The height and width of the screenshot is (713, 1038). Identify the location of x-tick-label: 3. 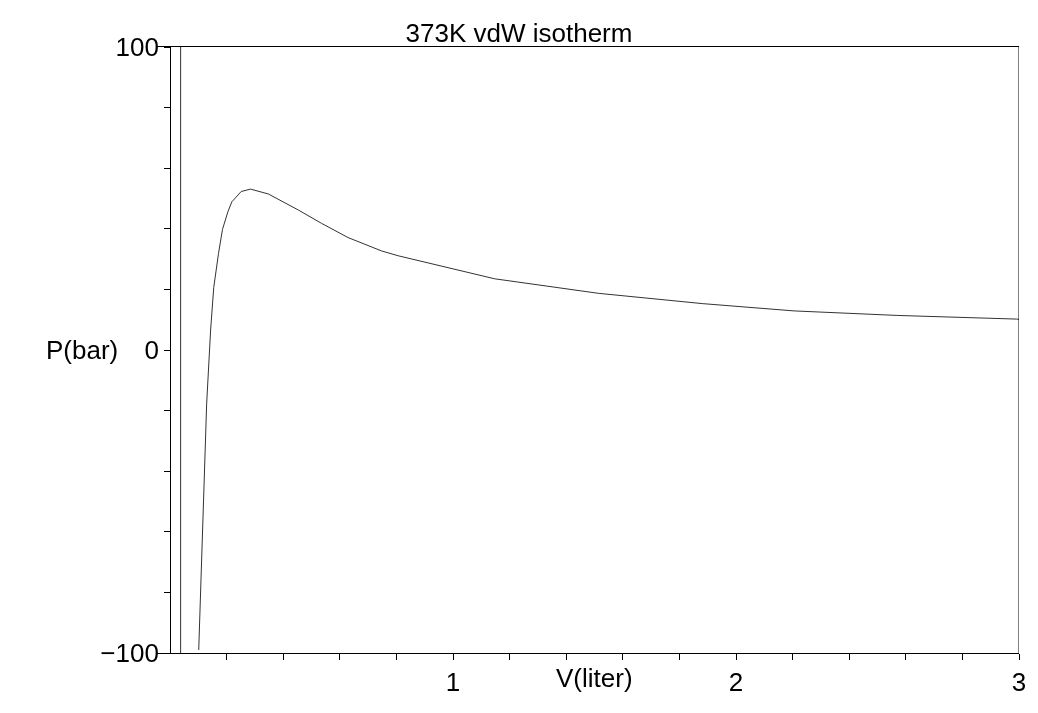
(1019, 682).